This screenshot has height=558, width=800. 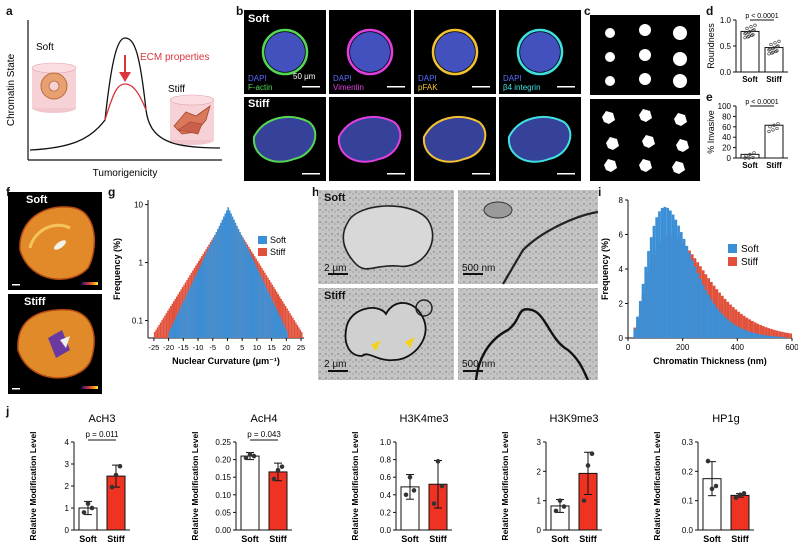 I want to click on y-tick-label: 4, so click(x=621, y=269).